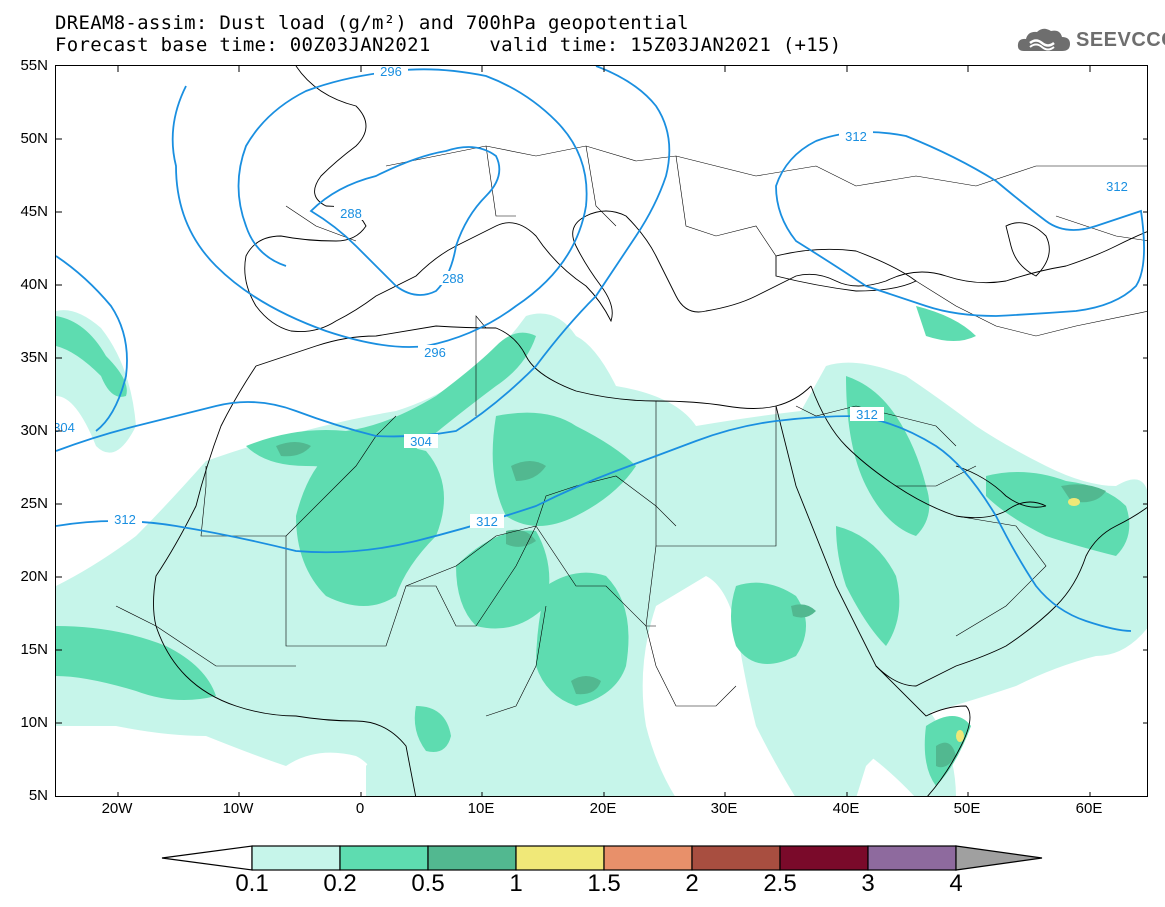 The height and width of the screenshot is (907, 1165). I want to click on colorbar-label: 0.2, so click(340, 883).